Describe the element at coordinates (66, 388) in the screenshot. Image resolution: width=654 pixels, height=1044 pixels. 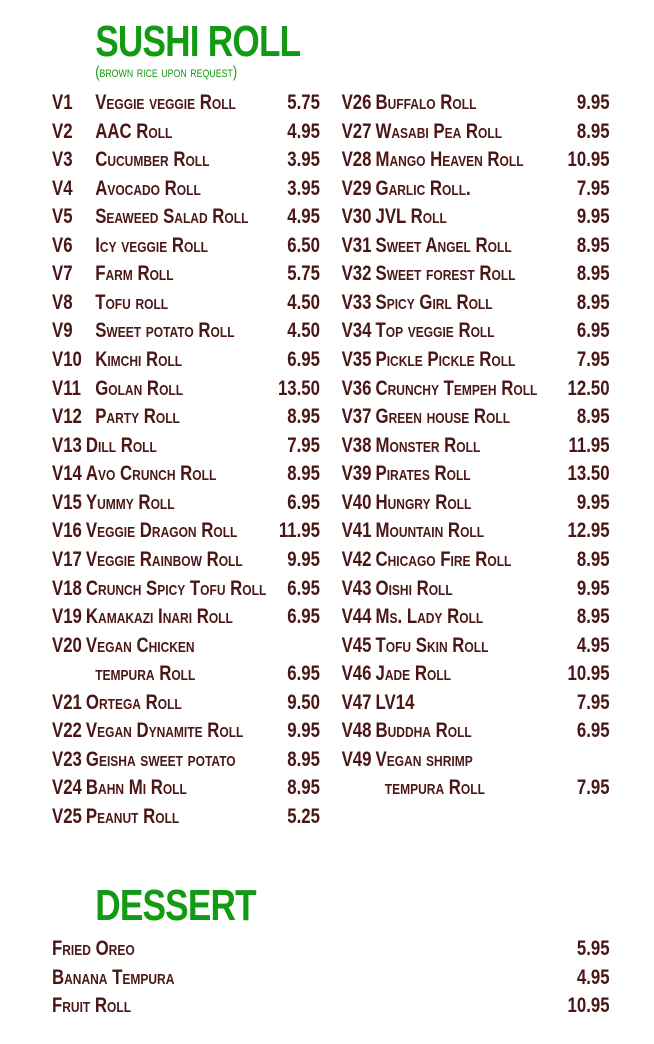
I see `item-code: V11` at that location.